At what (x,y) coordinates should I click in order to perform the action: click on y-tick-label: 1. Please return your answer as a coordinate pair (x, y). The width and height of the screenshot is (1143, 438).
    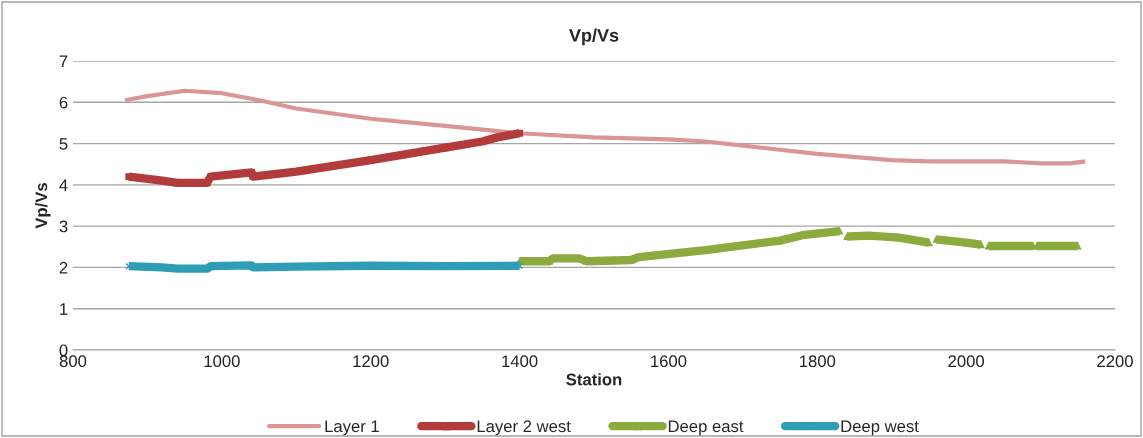
    Looking at the image, I should click on (64, 309).